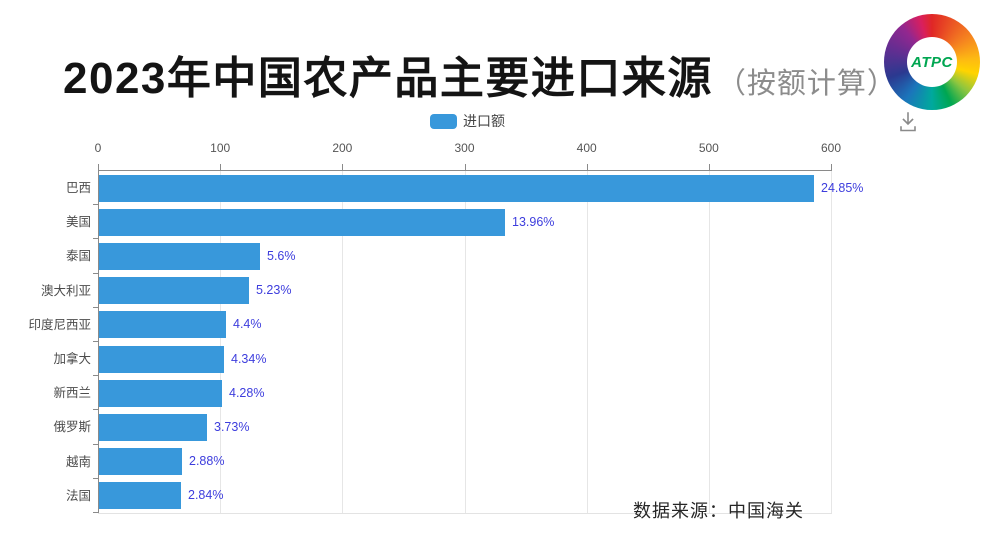  Describe the element at coordinates (78, 188) in the screenshot. I see `category-label: 巴西` at that location.